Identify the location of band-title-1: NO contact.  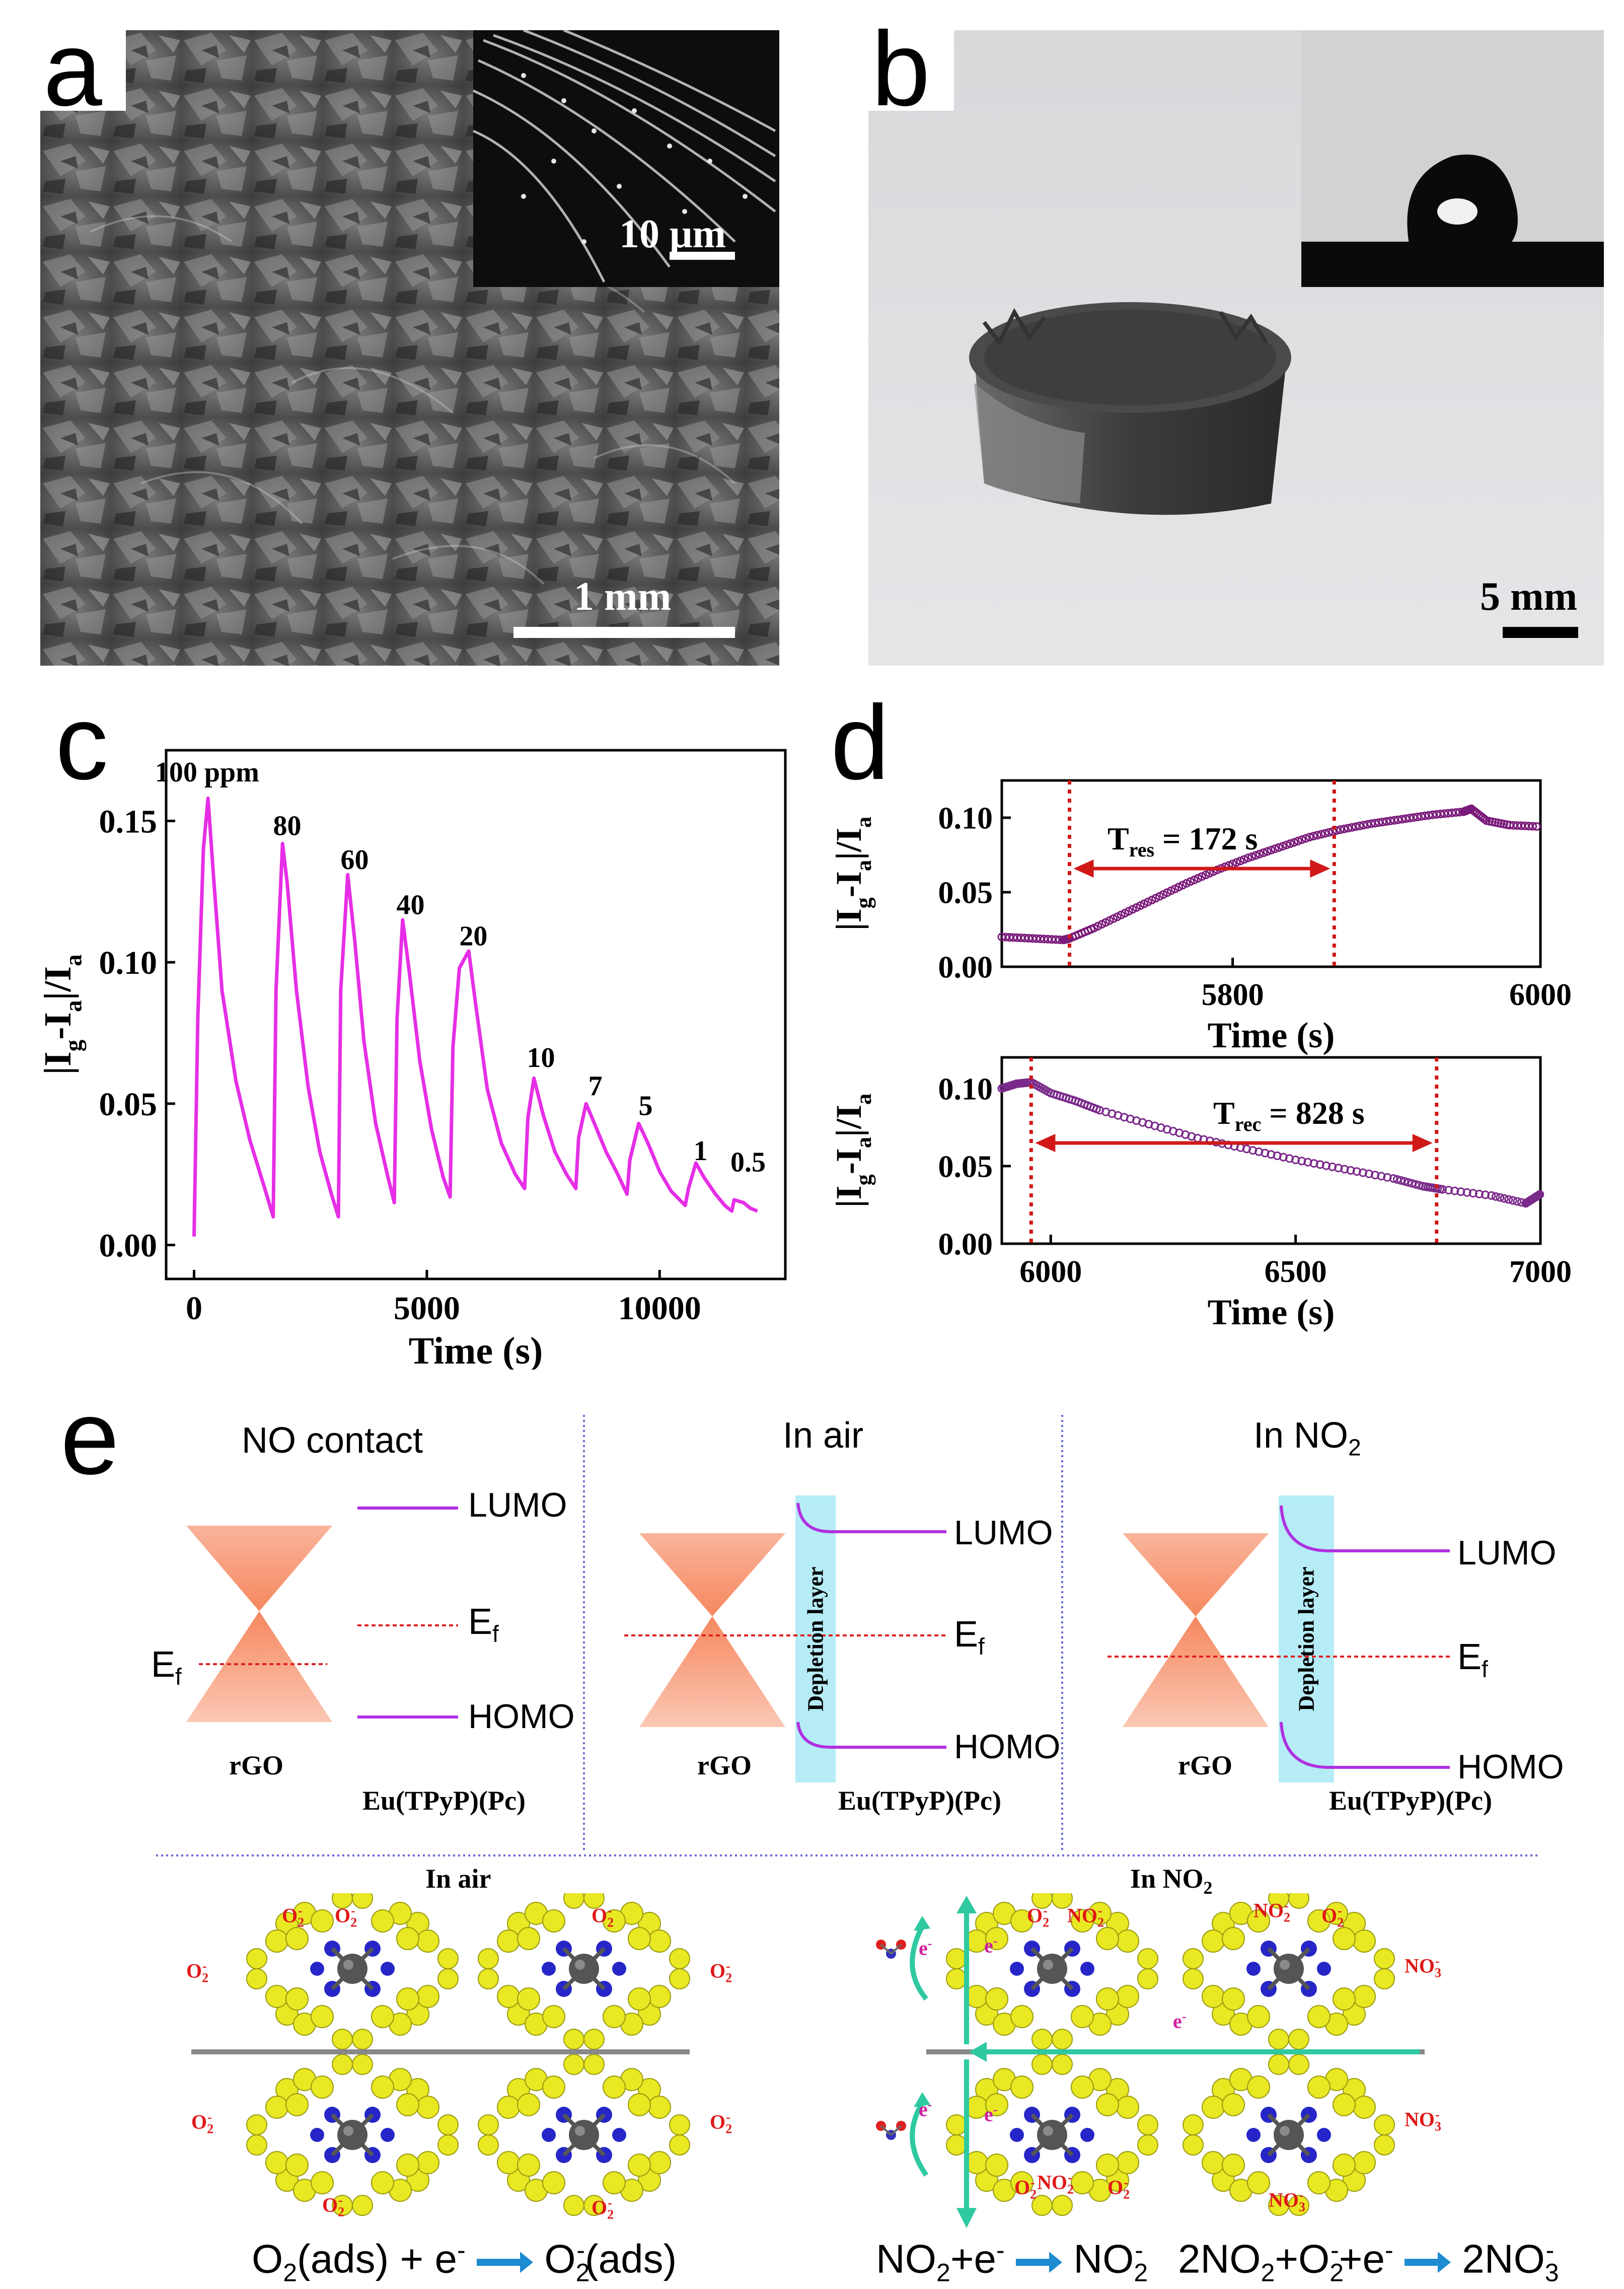
(332, 1440).